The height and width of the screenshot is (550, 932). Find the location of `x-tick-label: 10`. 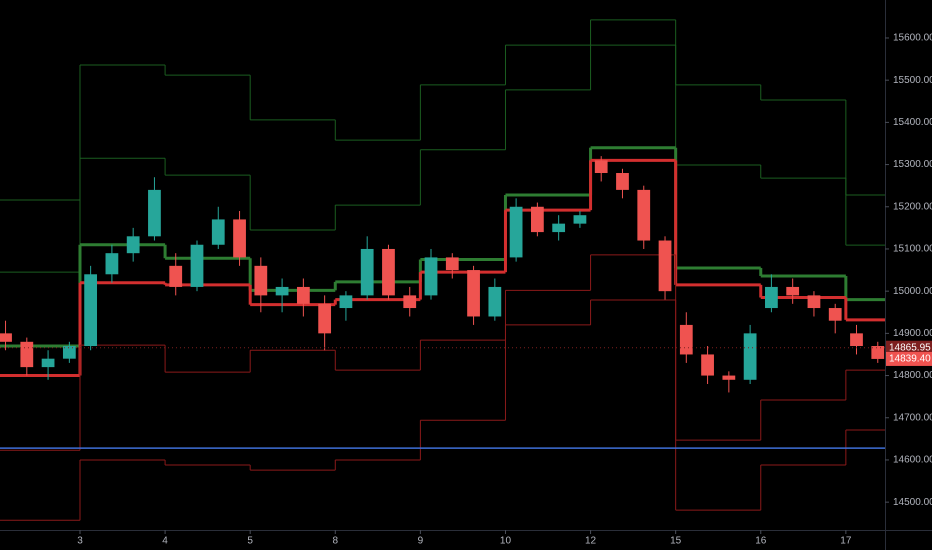

x-tick-label: 10 is located at coordinates (506, 541).